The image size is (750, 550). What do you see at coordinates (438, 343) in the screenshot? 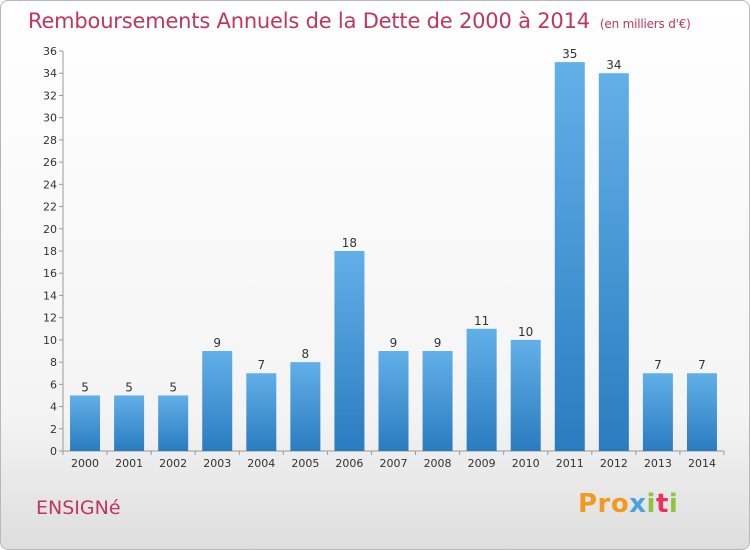
I see `data-label-2008: 9` at bounding box center [438, 343].